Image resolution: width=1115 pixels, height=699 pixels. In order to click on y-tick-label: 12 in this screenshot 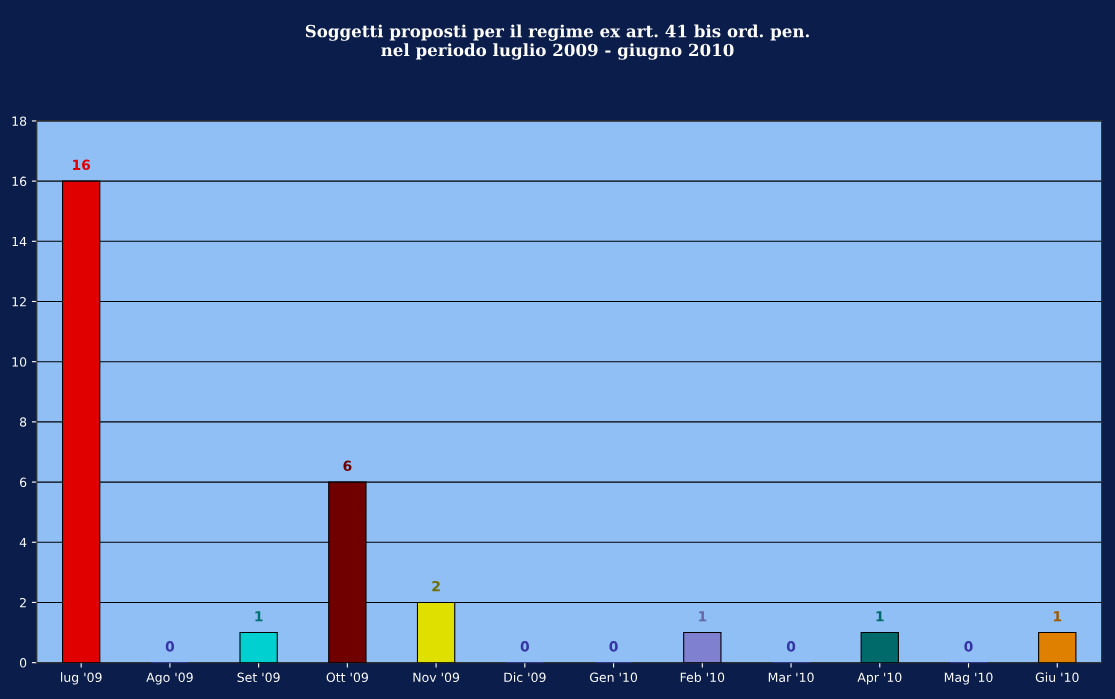, I will do `click(19, 301)`.